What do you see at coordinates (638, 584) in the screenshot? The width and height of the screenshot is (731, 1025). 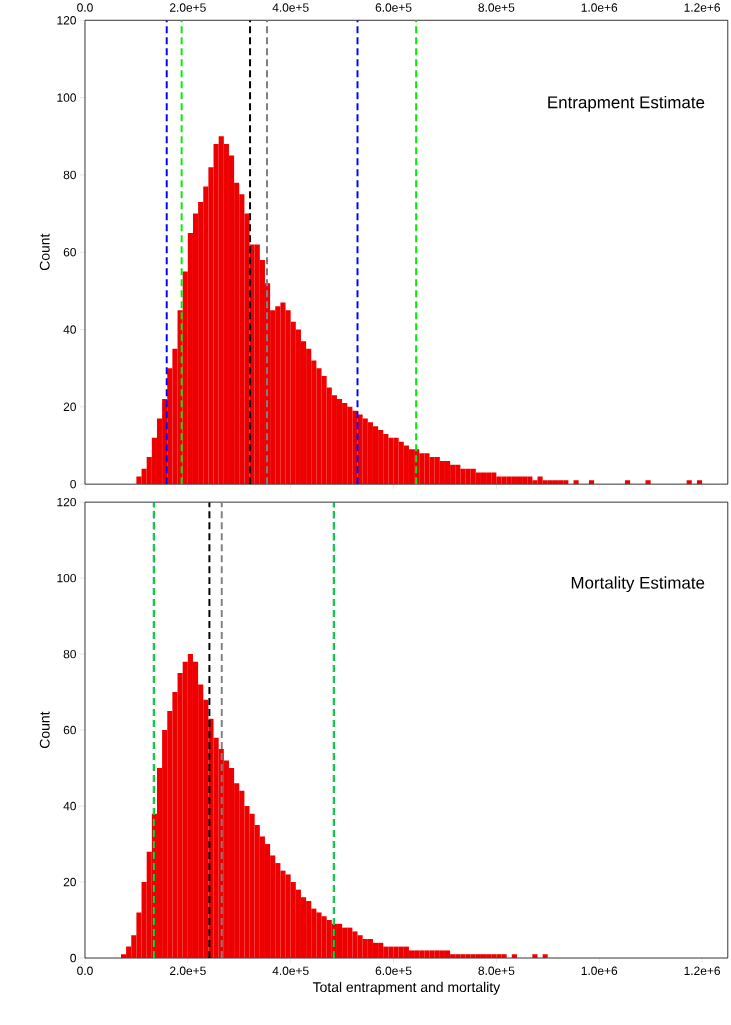 I see `text: Mortality Estimate` at bounding box center [638, 584].